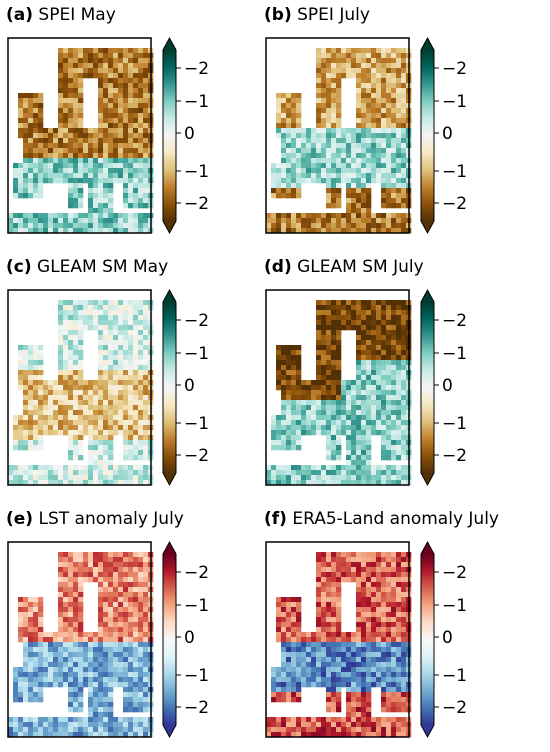 This screenshot has height=752, width=550. What do you see at coordinates (196, 321) in the screenshot?
I see `colorbar-tick-label: −2` at bounding box center [196, 321].